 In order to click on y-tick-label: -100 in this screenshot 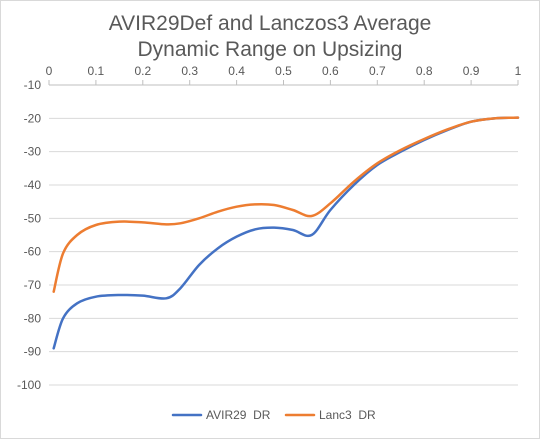, I will do `click(29, 385)`.